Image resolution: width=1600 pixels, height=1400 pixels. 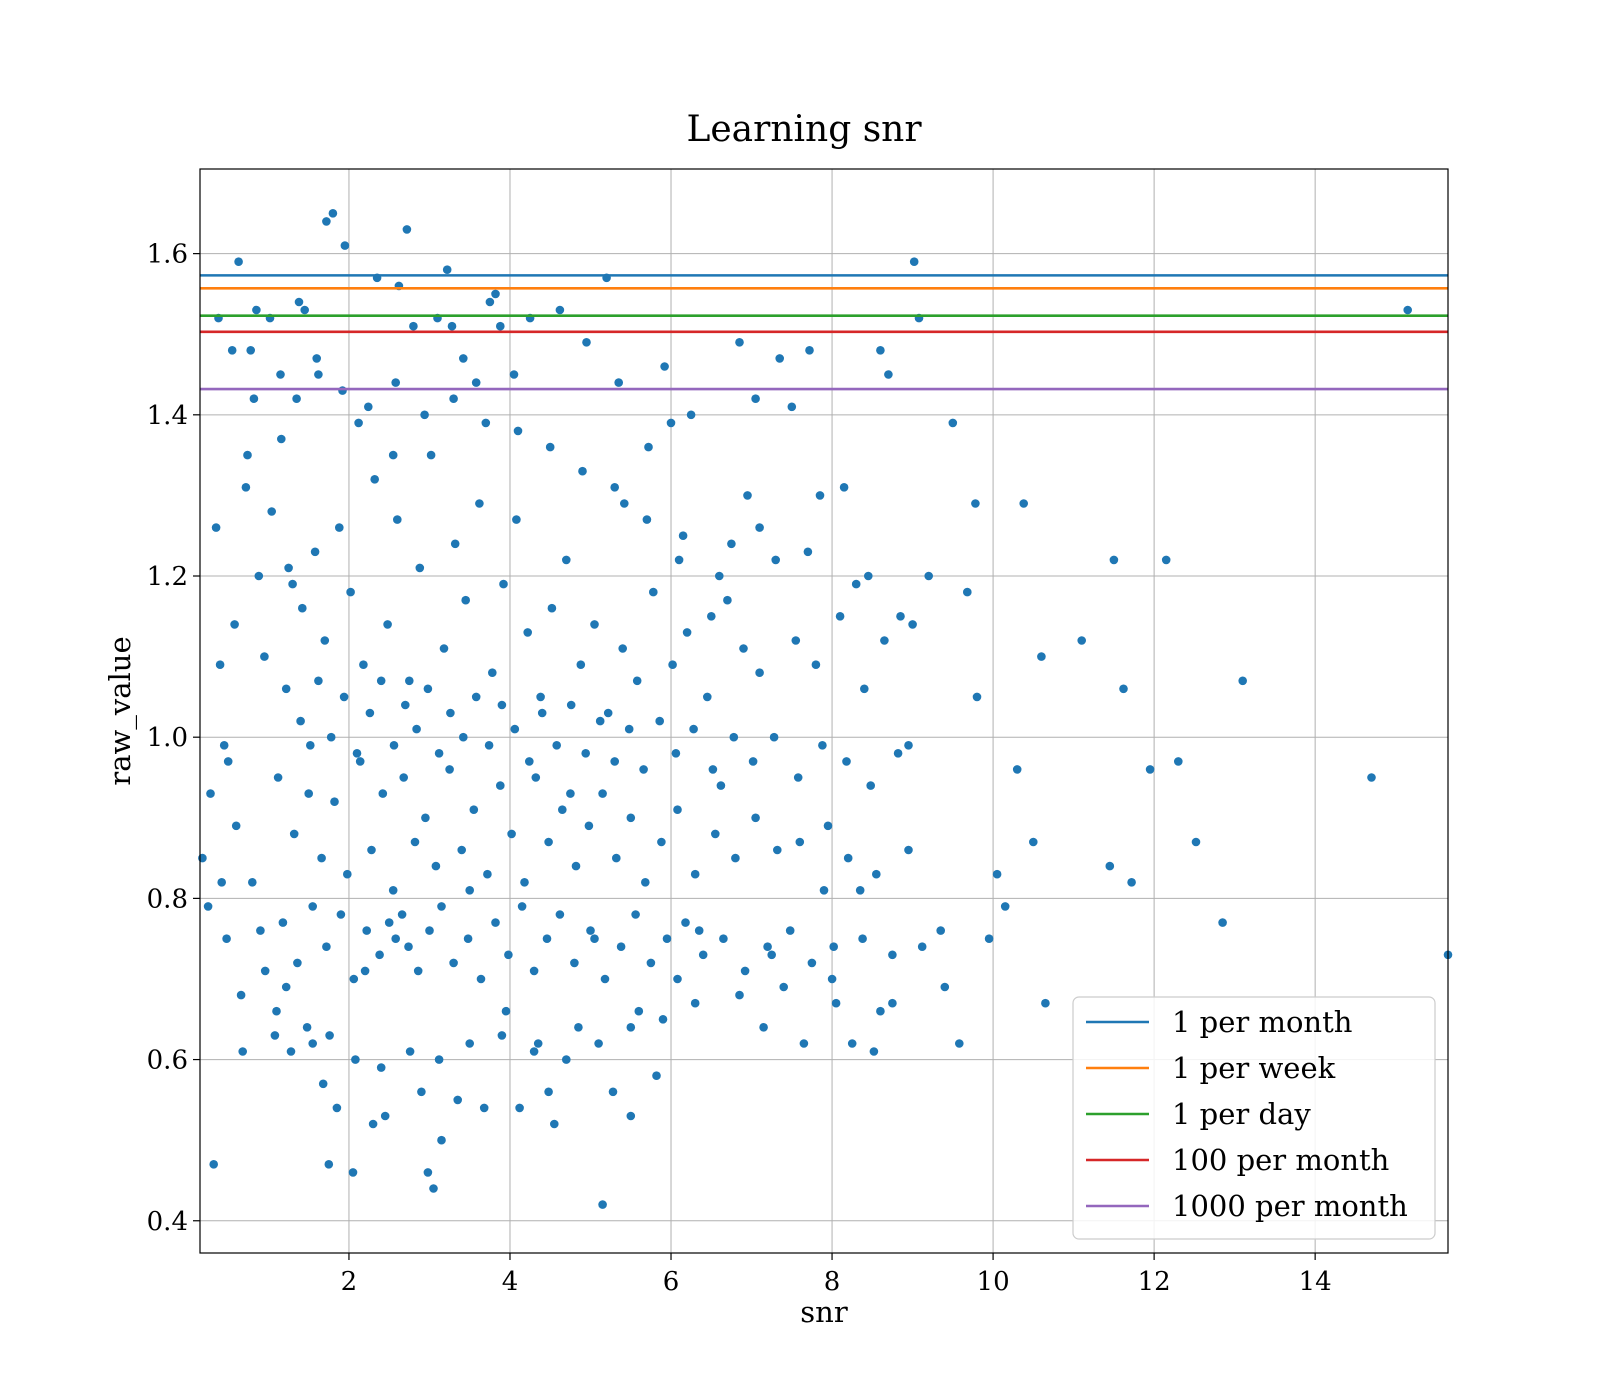 I want to click on reference-lines, so click(x=824, y=332).